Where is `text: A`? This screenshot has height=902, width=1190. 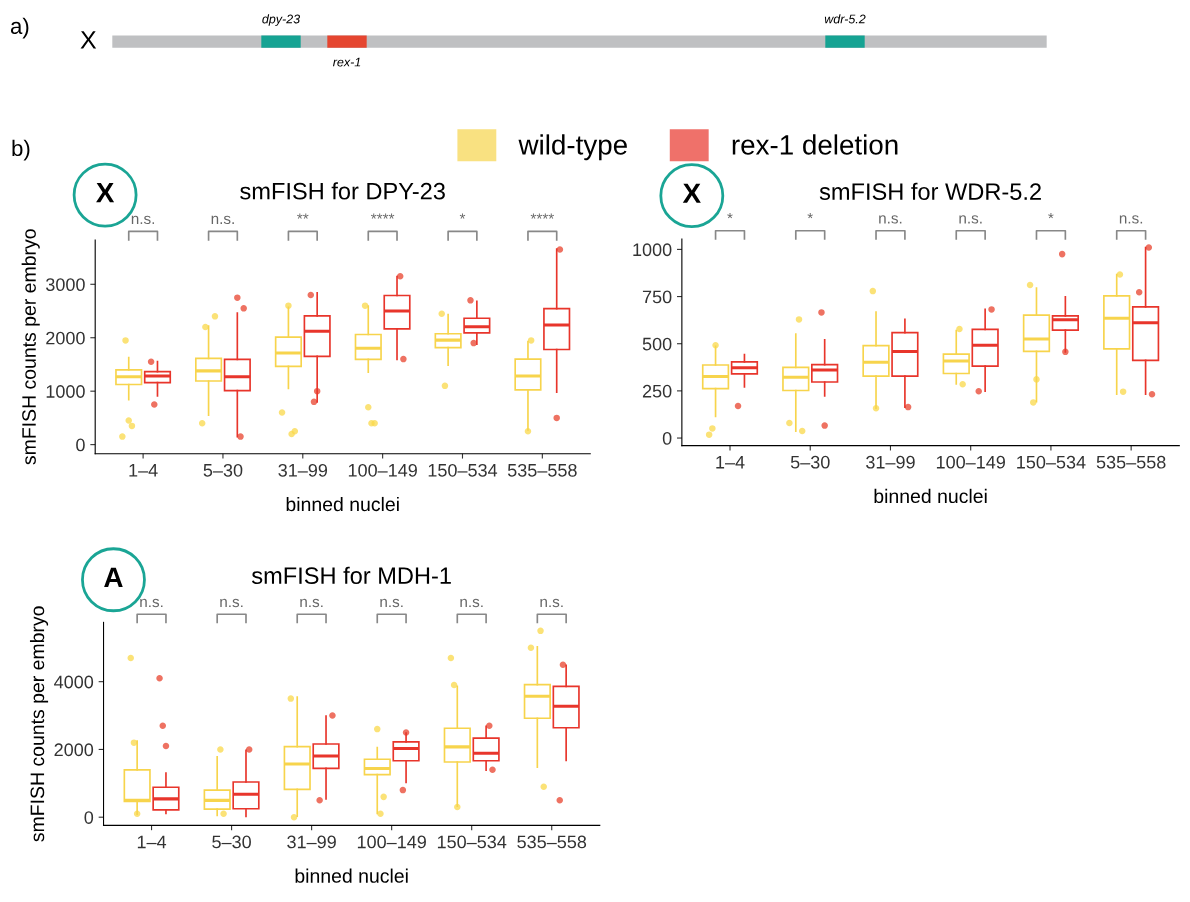
text: A is located at coordinates (113, 577).